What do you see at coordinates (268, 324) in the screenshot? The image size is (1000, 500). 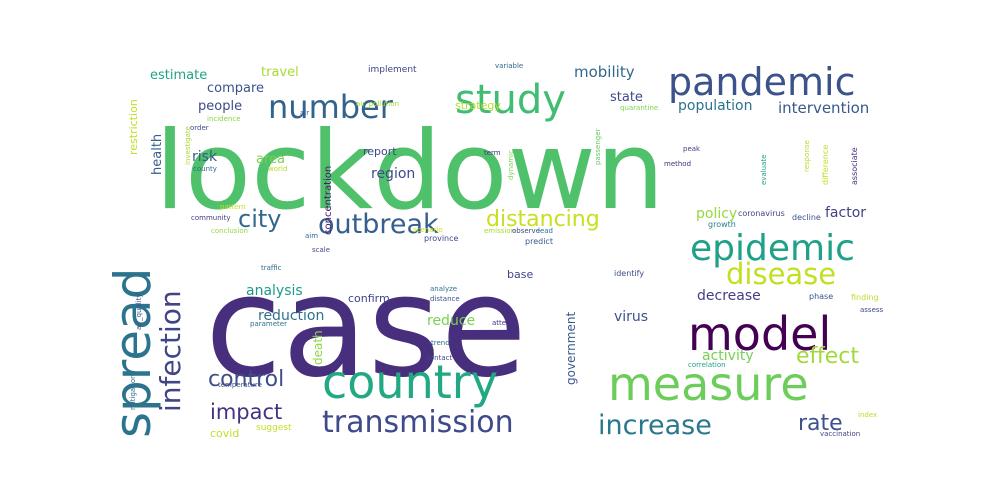 I see `word-parameter: parameter` at bounding box center [268, 324].